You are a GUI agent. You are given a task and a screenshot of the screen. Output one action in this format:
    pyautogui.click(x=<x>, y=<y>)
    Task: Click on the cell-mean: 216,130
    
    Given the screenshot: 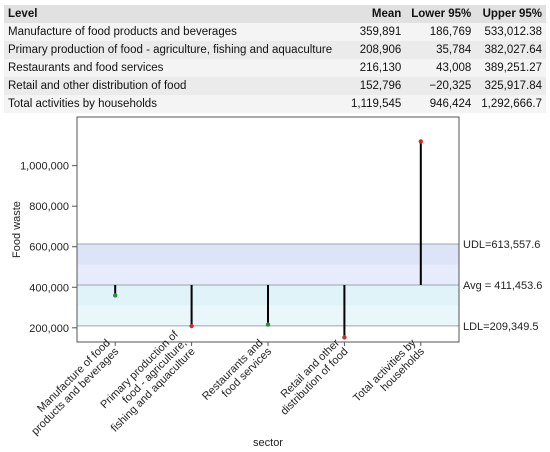 What is the action you would take?
    pyautogui.click(x=375, y=68)
    